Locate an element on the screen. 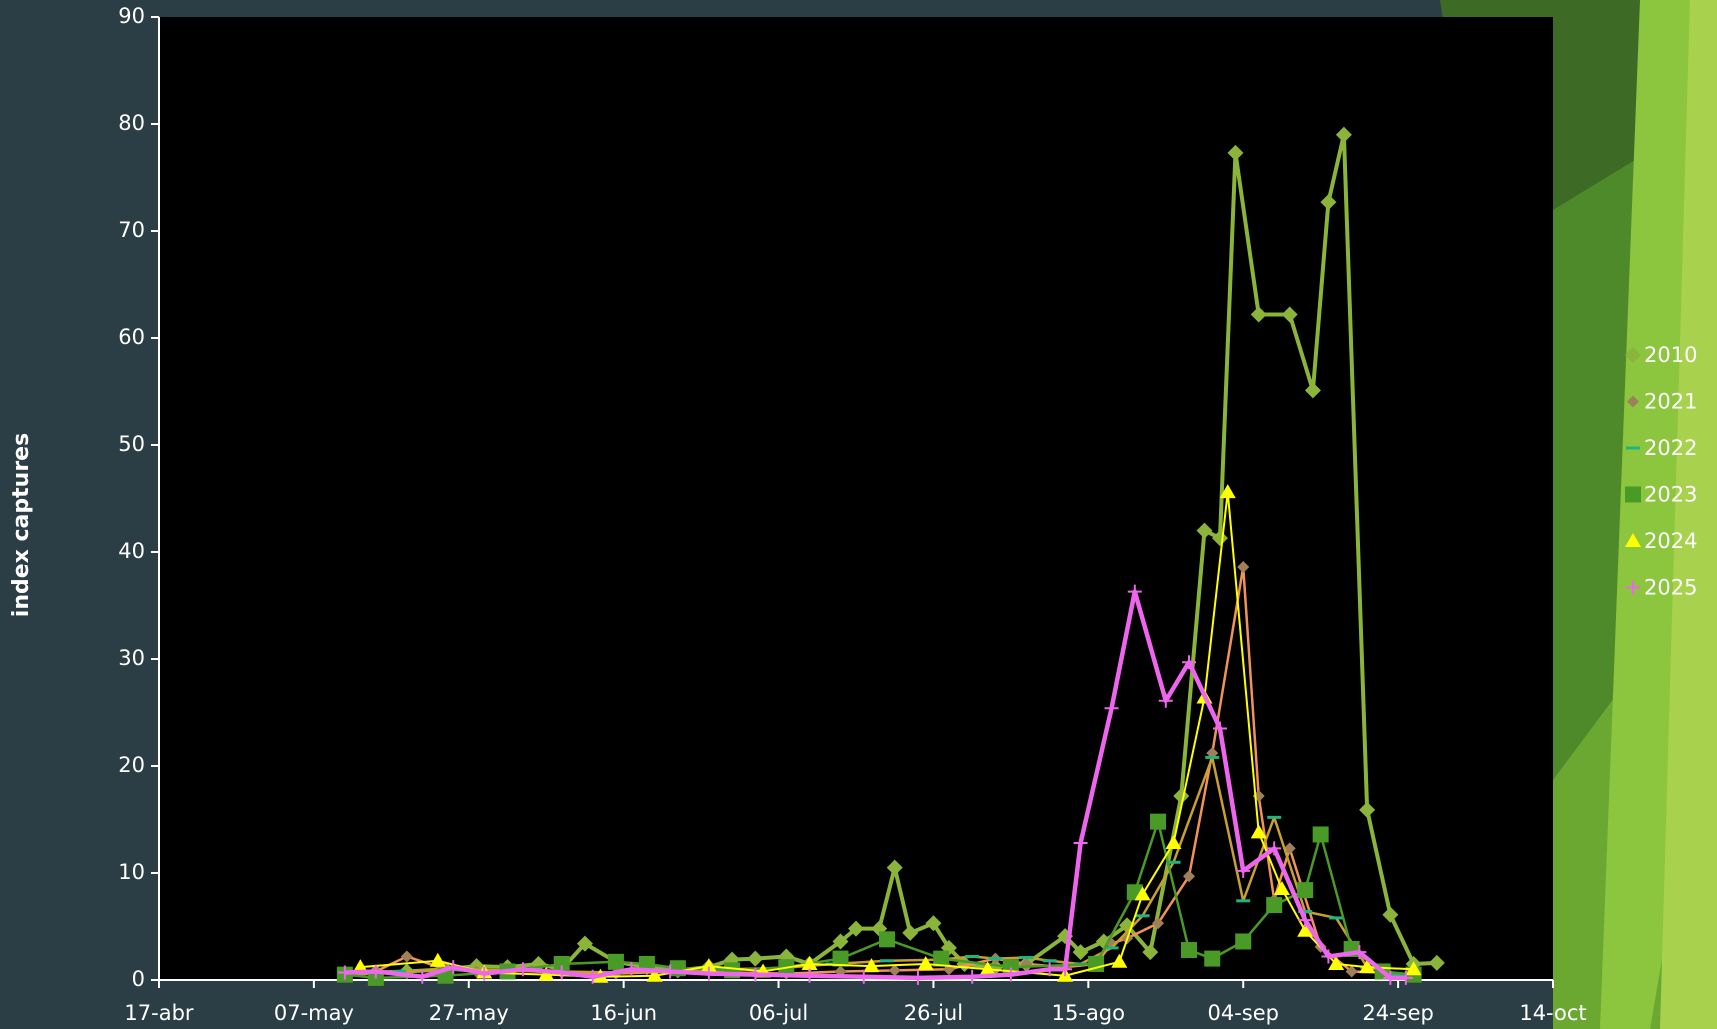  x-tick-label: 17-abr is located at coordinates (158, 1013).